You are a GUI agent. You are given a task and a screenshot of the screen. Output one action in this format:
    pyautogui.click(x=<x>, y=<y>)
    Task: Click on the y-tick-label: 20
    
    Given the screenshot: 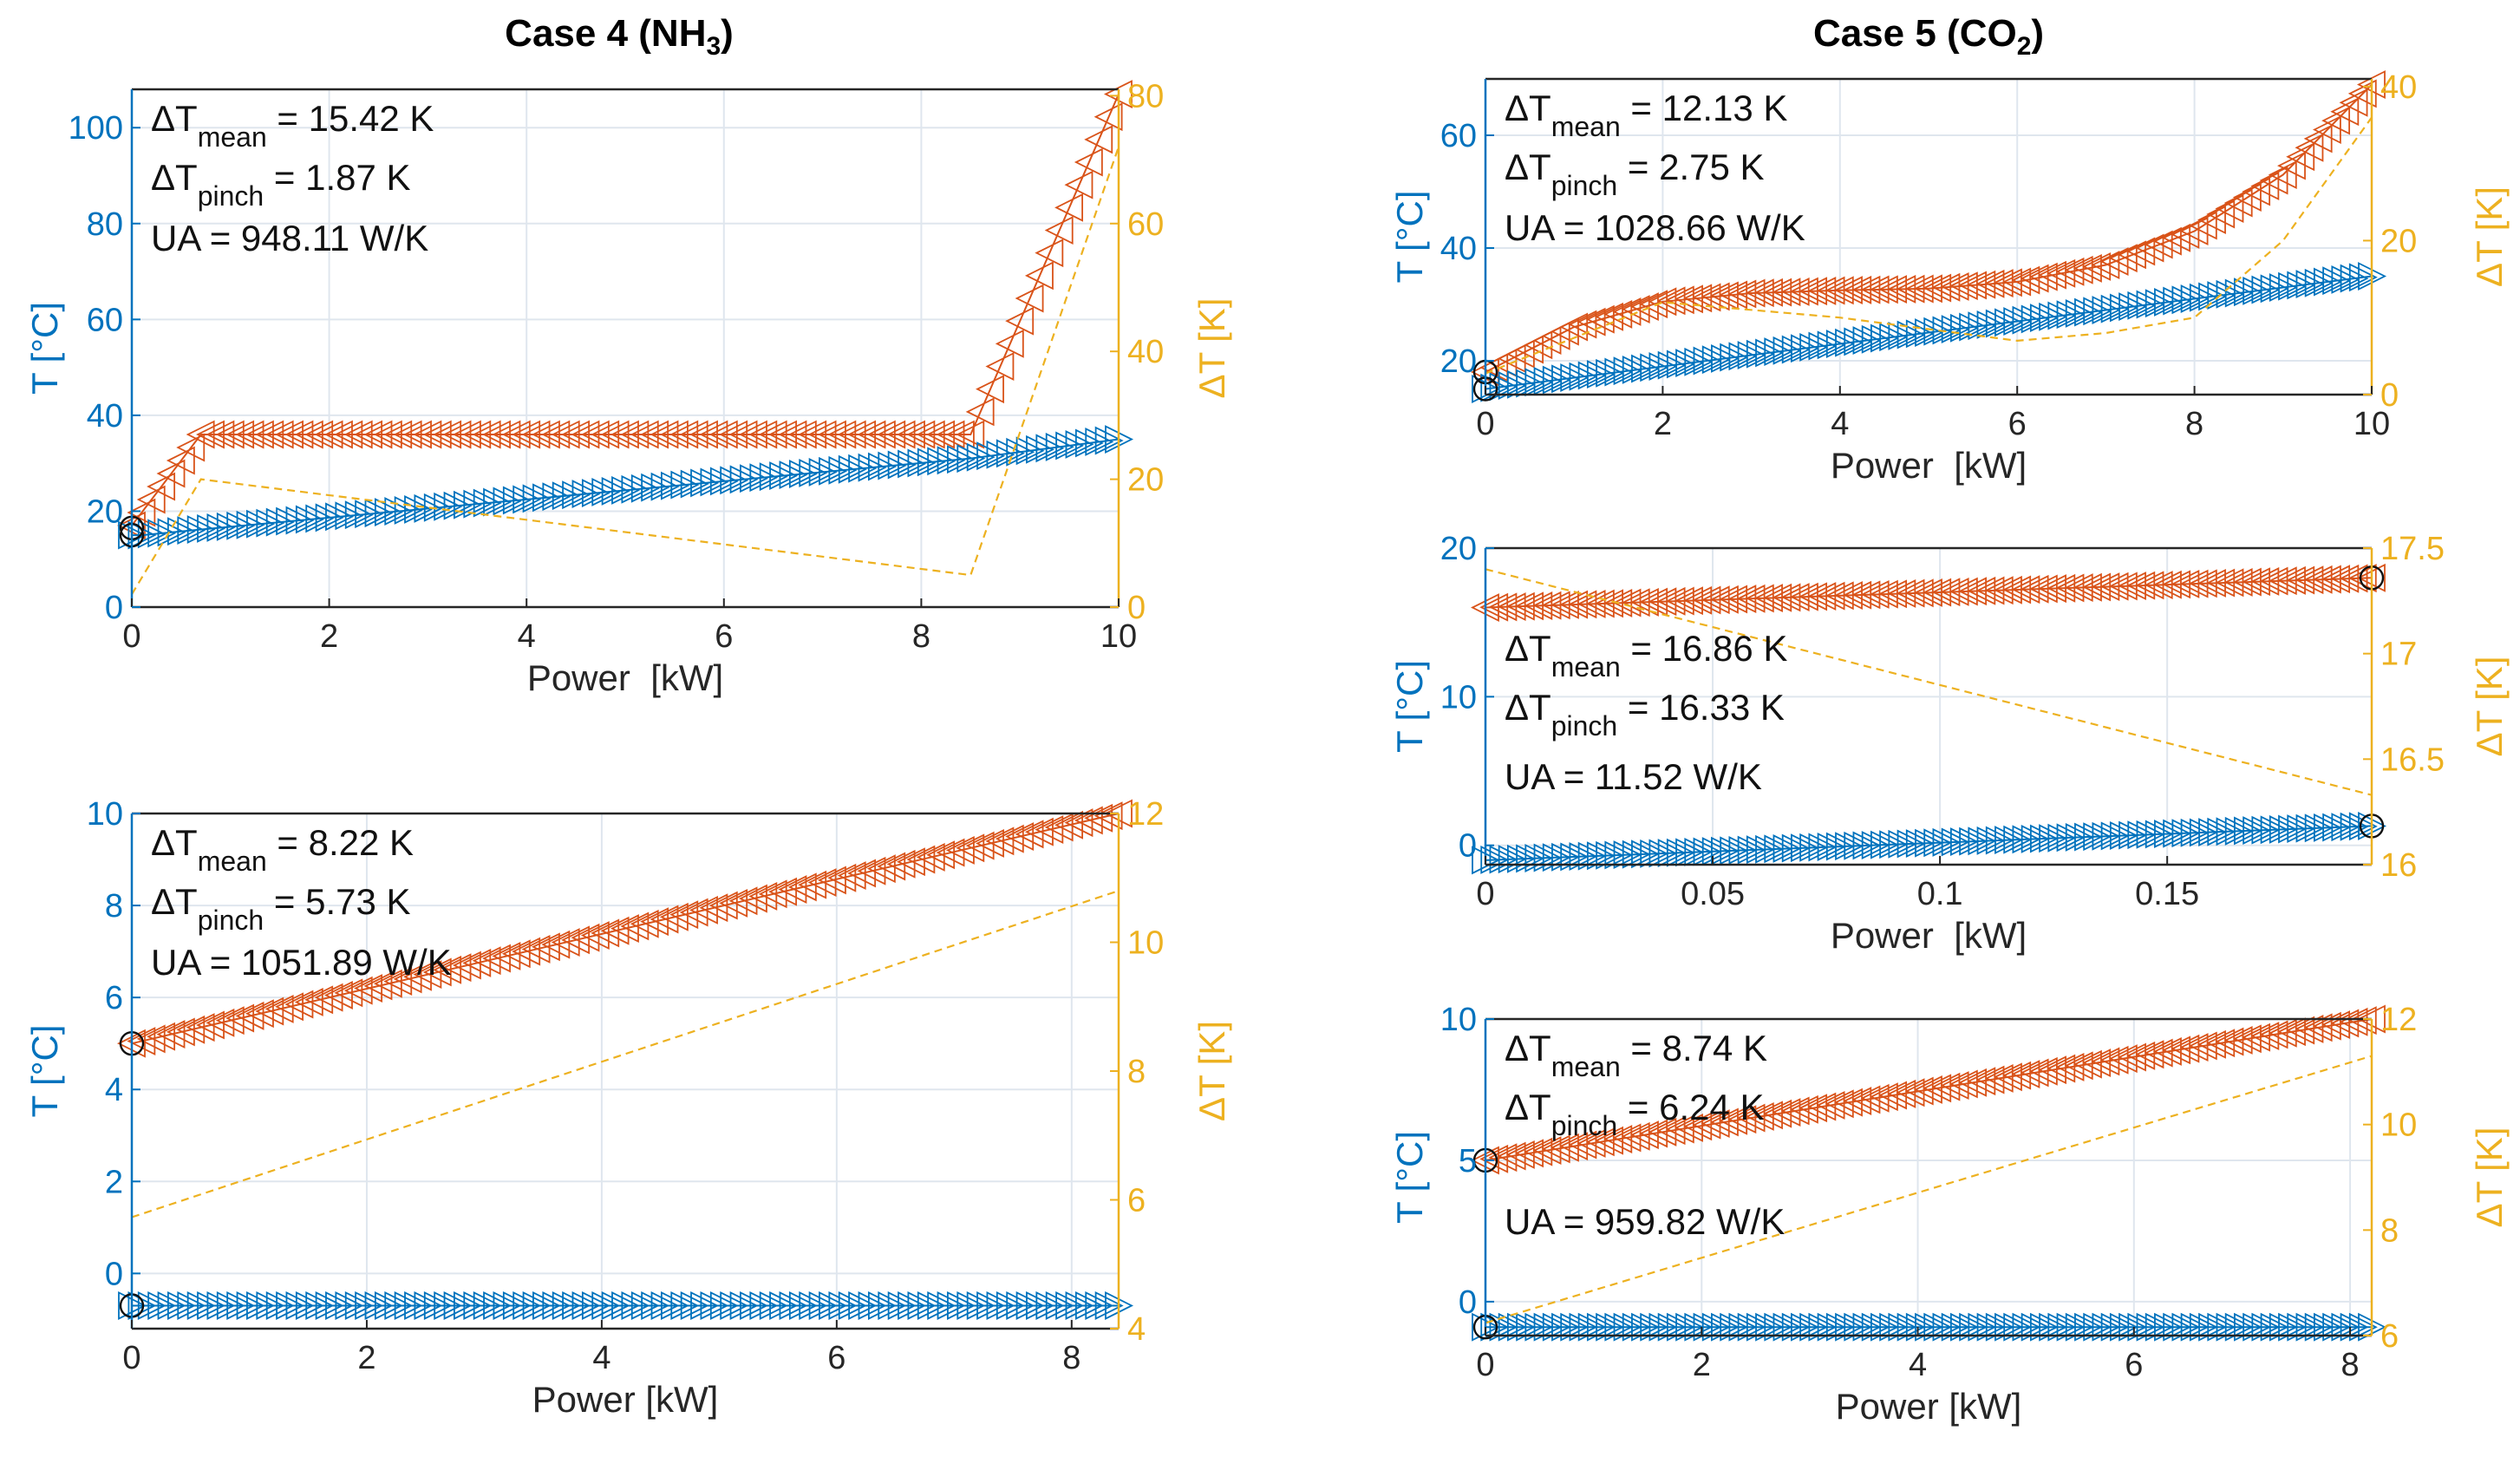 What is the action you would take?
    pyautogui.click(x=105, y=512)
    